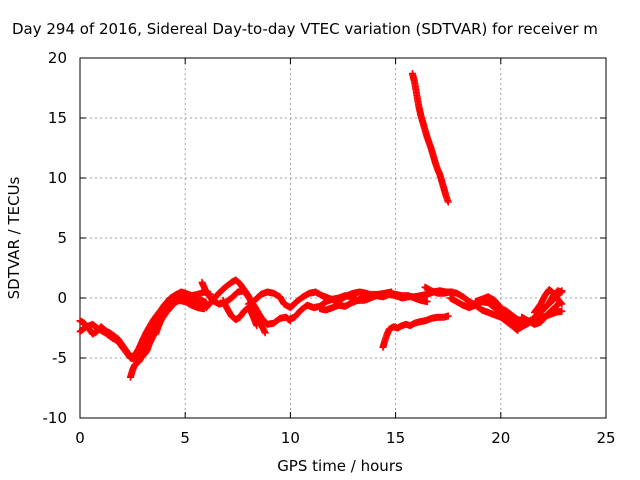 The height and width of the screenshot is (480, 640). I want to click on y-axis-label: SDTVAR / TECUs, so click(14, 237).